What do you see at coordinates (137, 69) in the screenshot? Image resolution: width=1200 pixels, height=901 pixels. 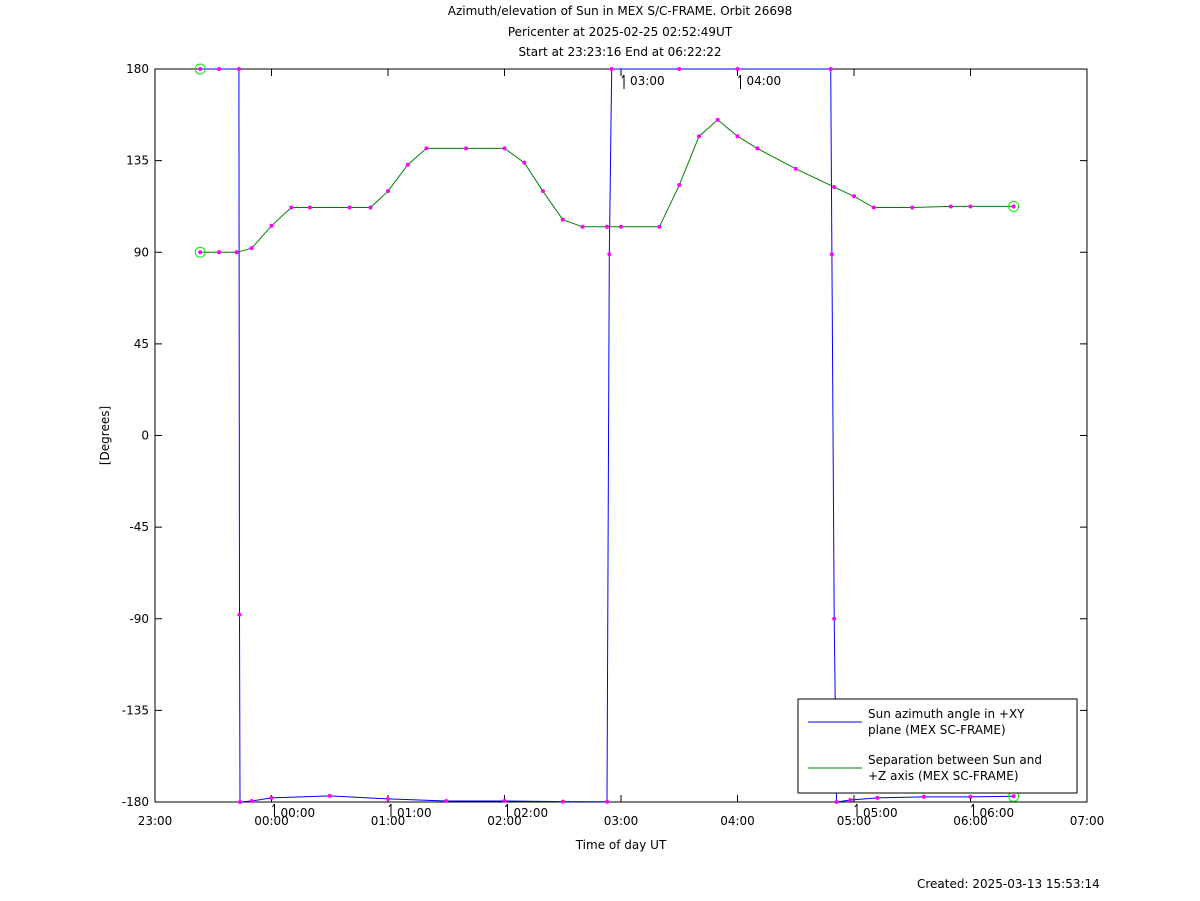 I see `y-tick-label: 180` at bounding box center [137, 69].